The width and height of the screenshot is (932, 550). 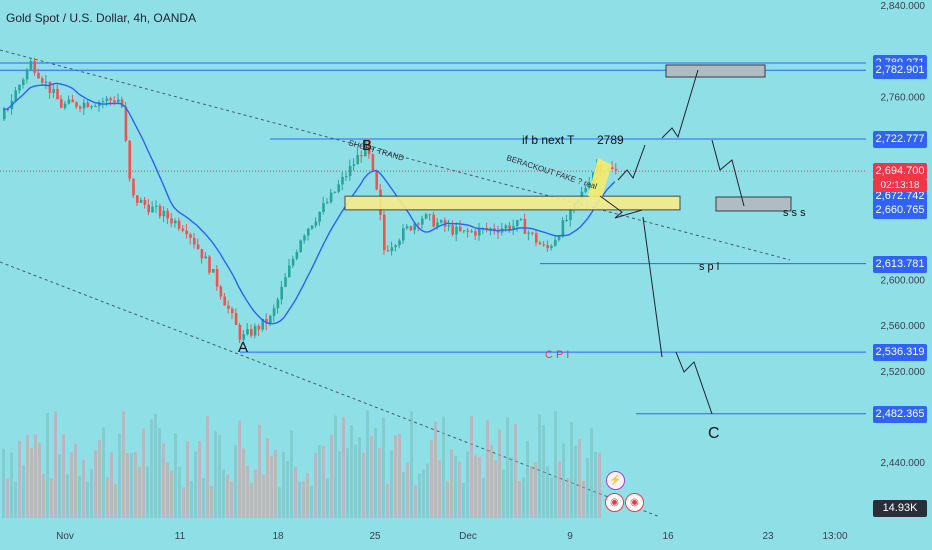 I want to click on y-tick-label: 2,760.000, so click(x=903, y=97).